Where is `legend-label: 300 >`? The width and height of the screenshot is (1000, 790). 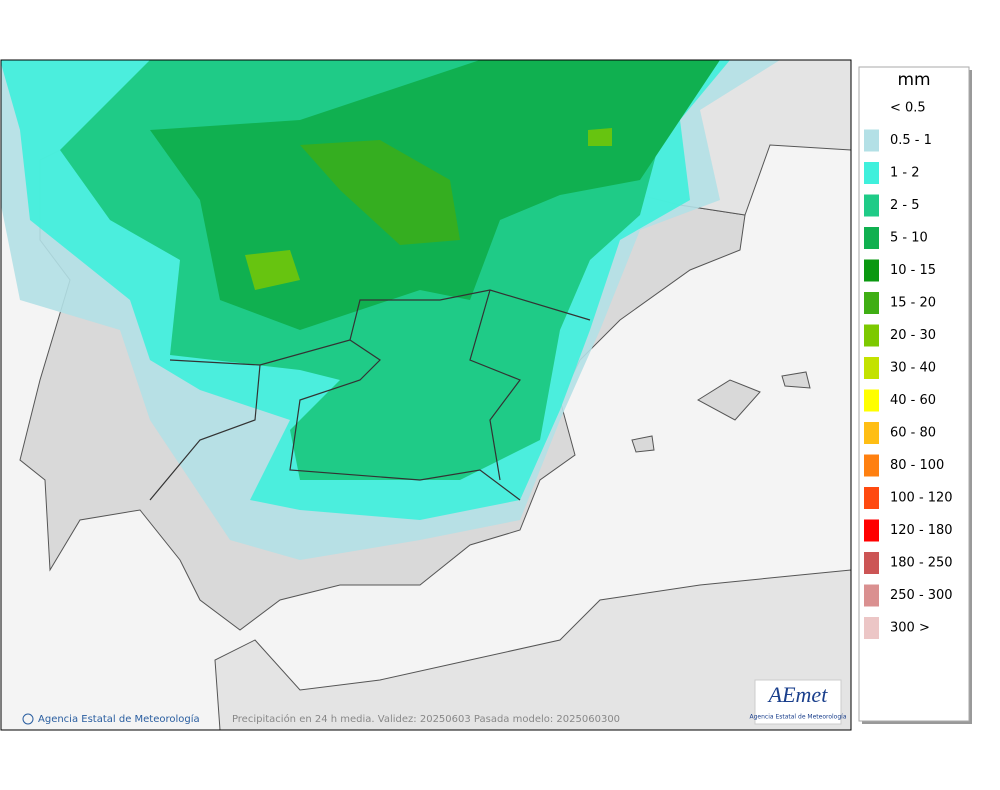
legend-label: 300 > is located at coordinates (910, 628).